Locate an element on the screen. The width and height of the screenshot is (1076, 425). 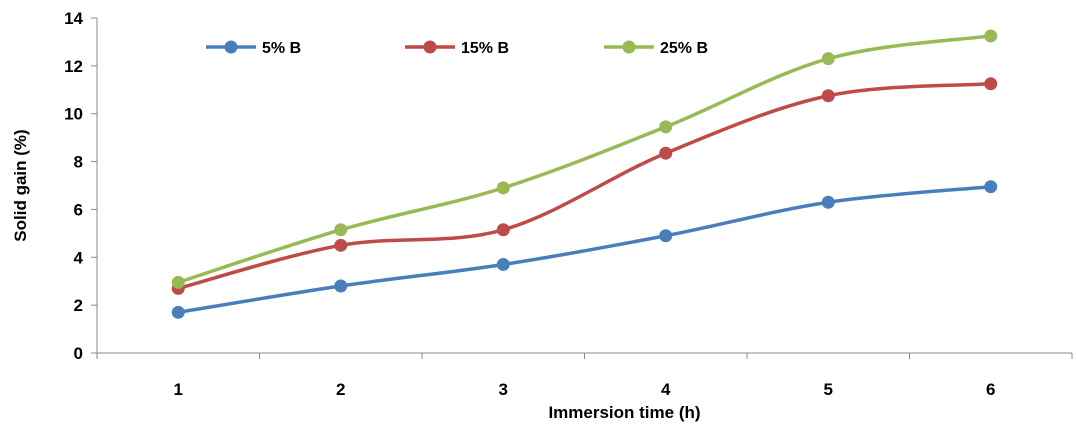
x-tick-label: 5 is located at coordinates (828, 389).